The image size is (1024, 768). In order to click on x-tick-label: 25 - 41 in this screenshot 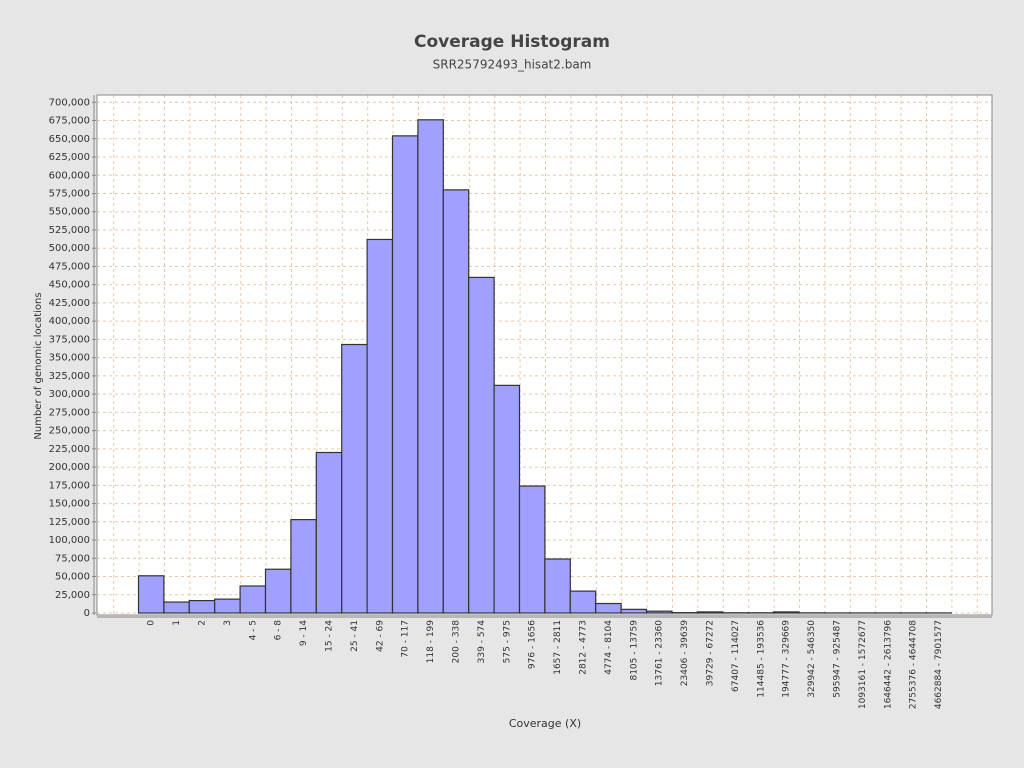, I will do `click(355, 636)`.